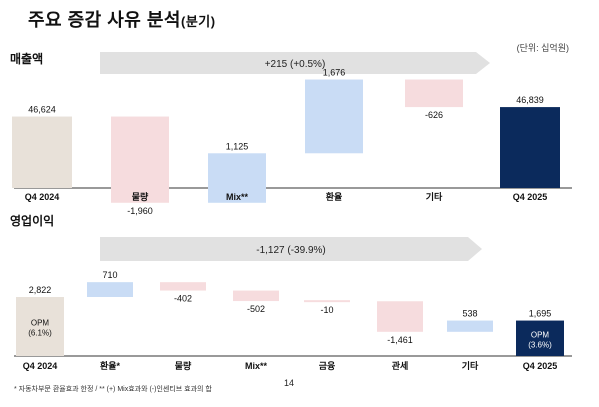 The width and height of the screenshot is (599, 407). I want to click on op-income-category-label-2: 물량, so click(183, 365).